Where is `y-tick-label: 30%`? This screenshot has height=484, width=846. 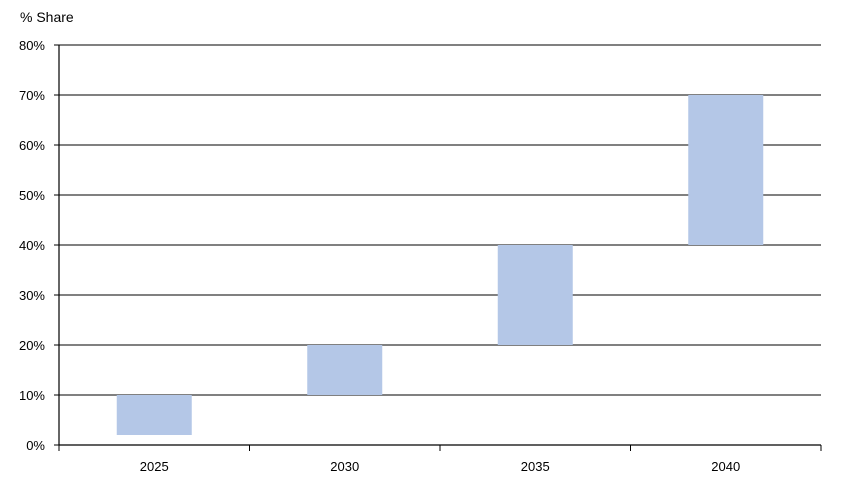
y-tick-label: 30% is located at coordinates (32, 295).